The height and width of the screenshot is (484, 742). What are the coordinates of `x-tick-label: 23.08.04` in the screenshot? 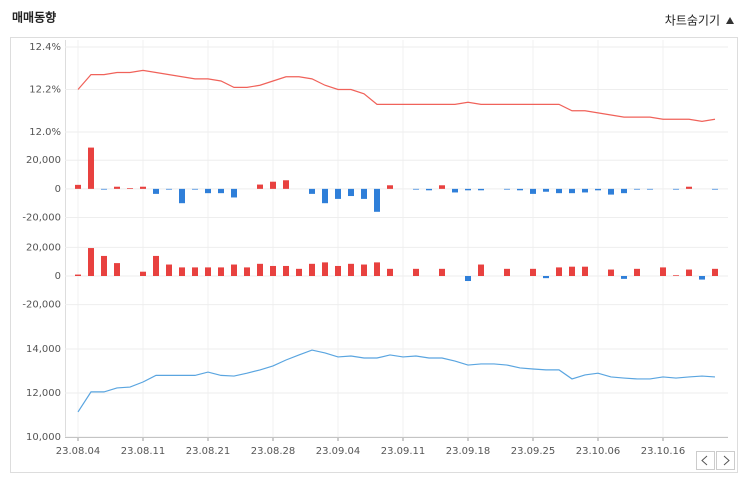 It's located at (78, 451).